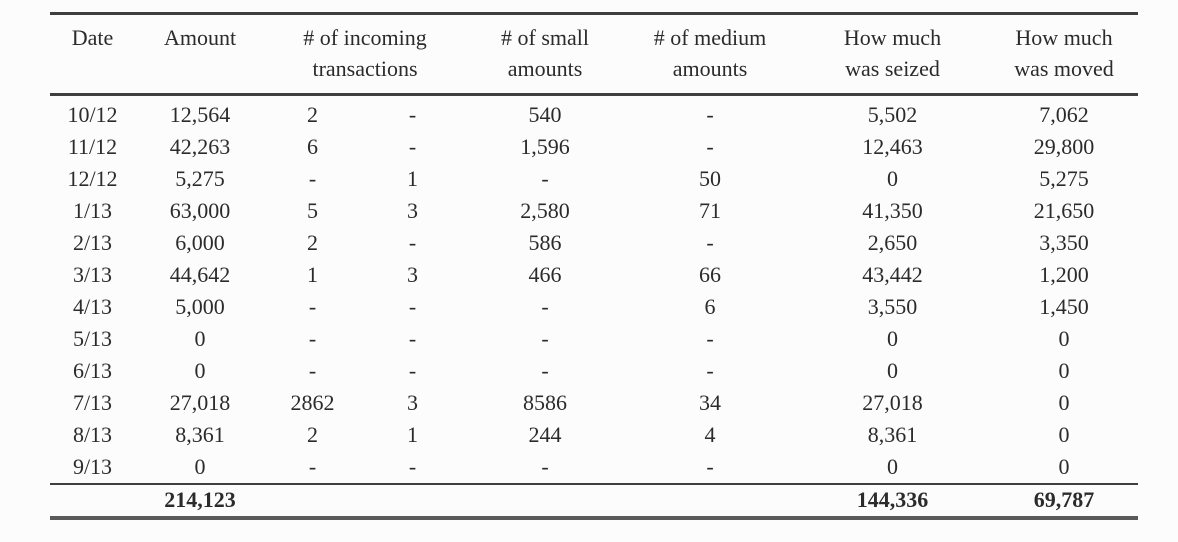  What do you see at coordinates (200, 466) in the screenshot?
I see `cell-amount: 0` at bounding box center [200, 466].